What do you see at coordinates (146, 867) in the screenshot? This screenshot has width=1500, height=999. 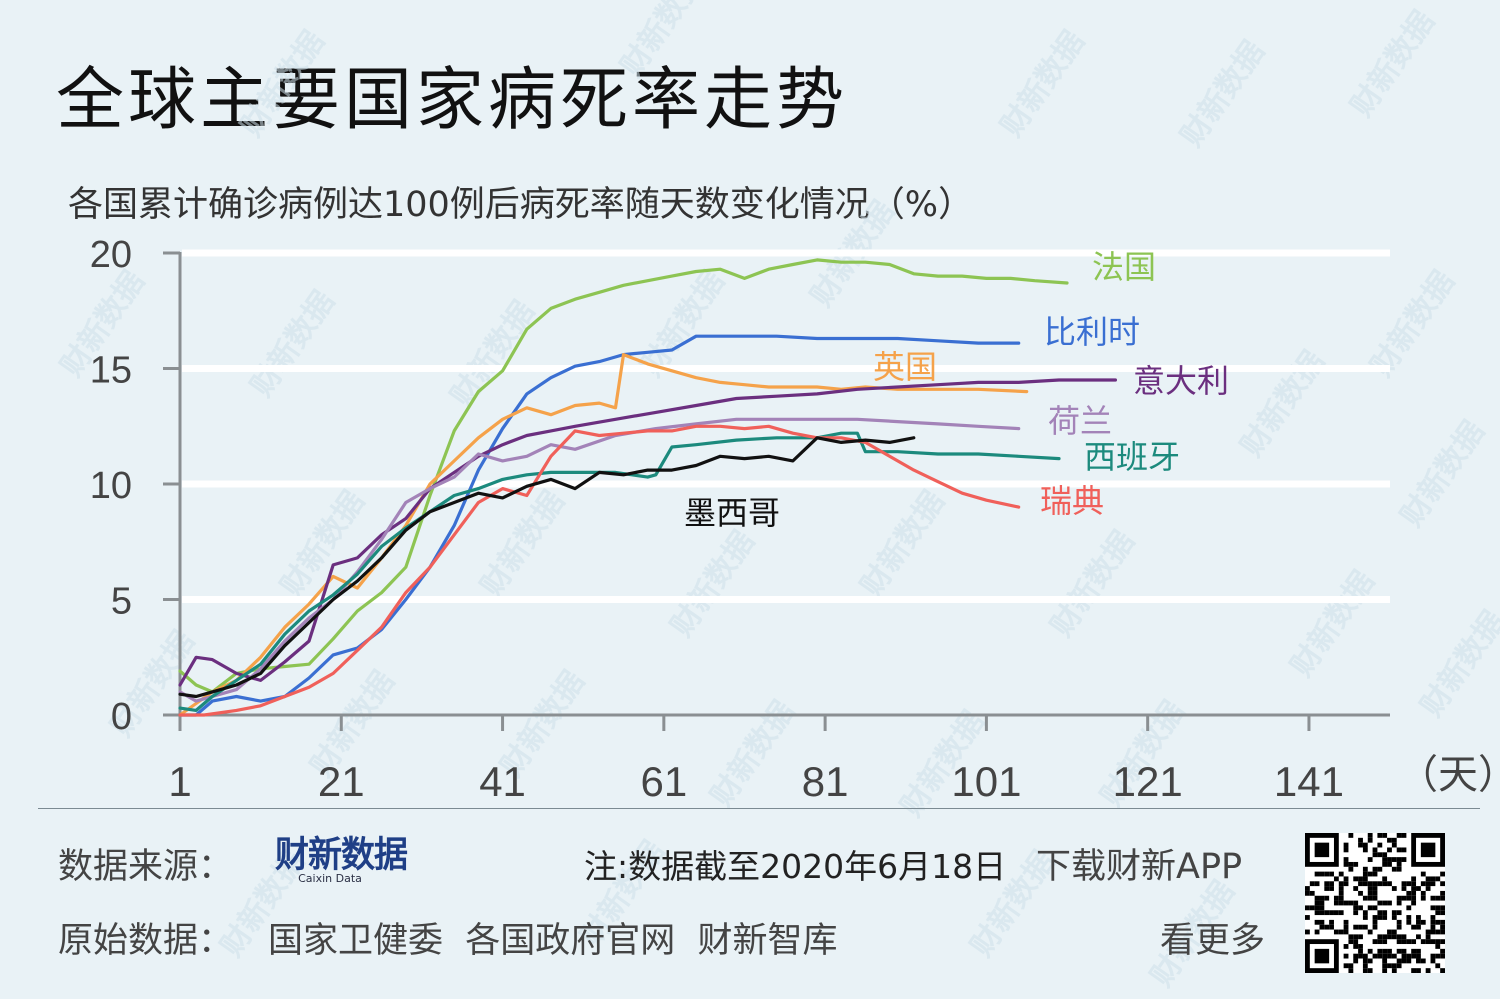 I see `source-label: 数据来源：` at bounding box center [146, 867].